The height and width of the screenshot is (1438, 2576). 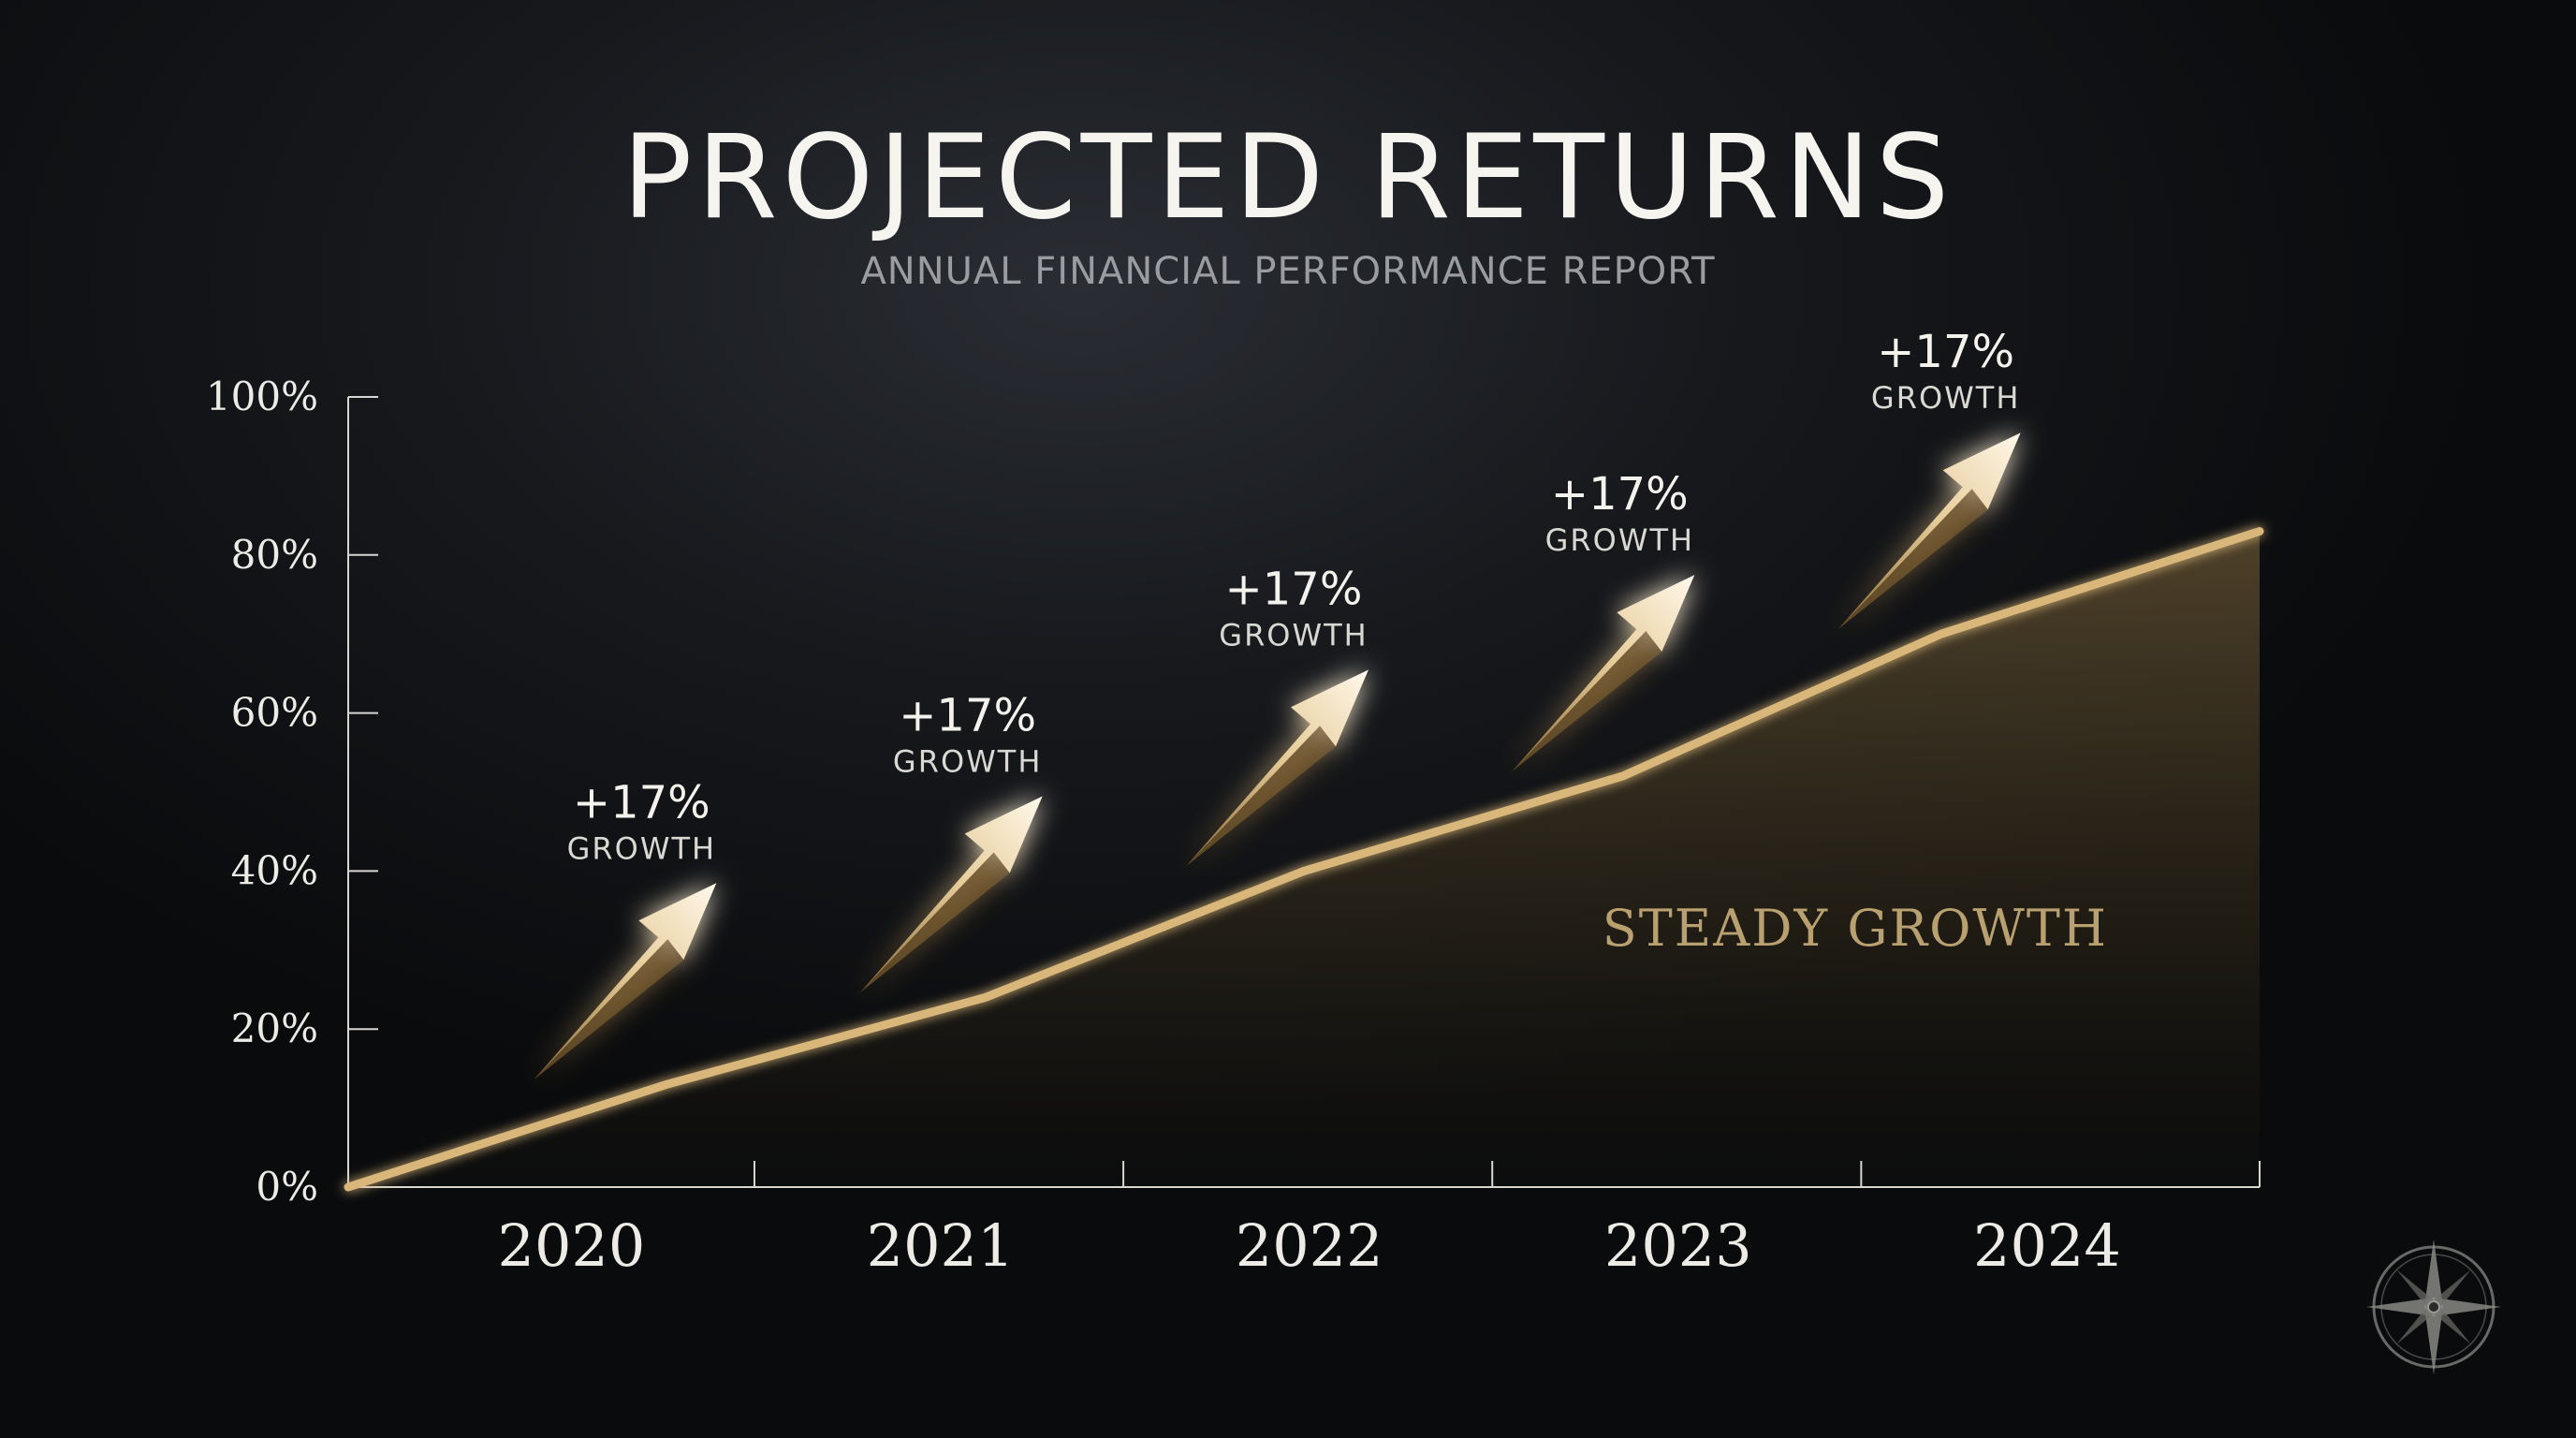 I want to click on y-tick-label: 80%, so click(x=274, y=555).